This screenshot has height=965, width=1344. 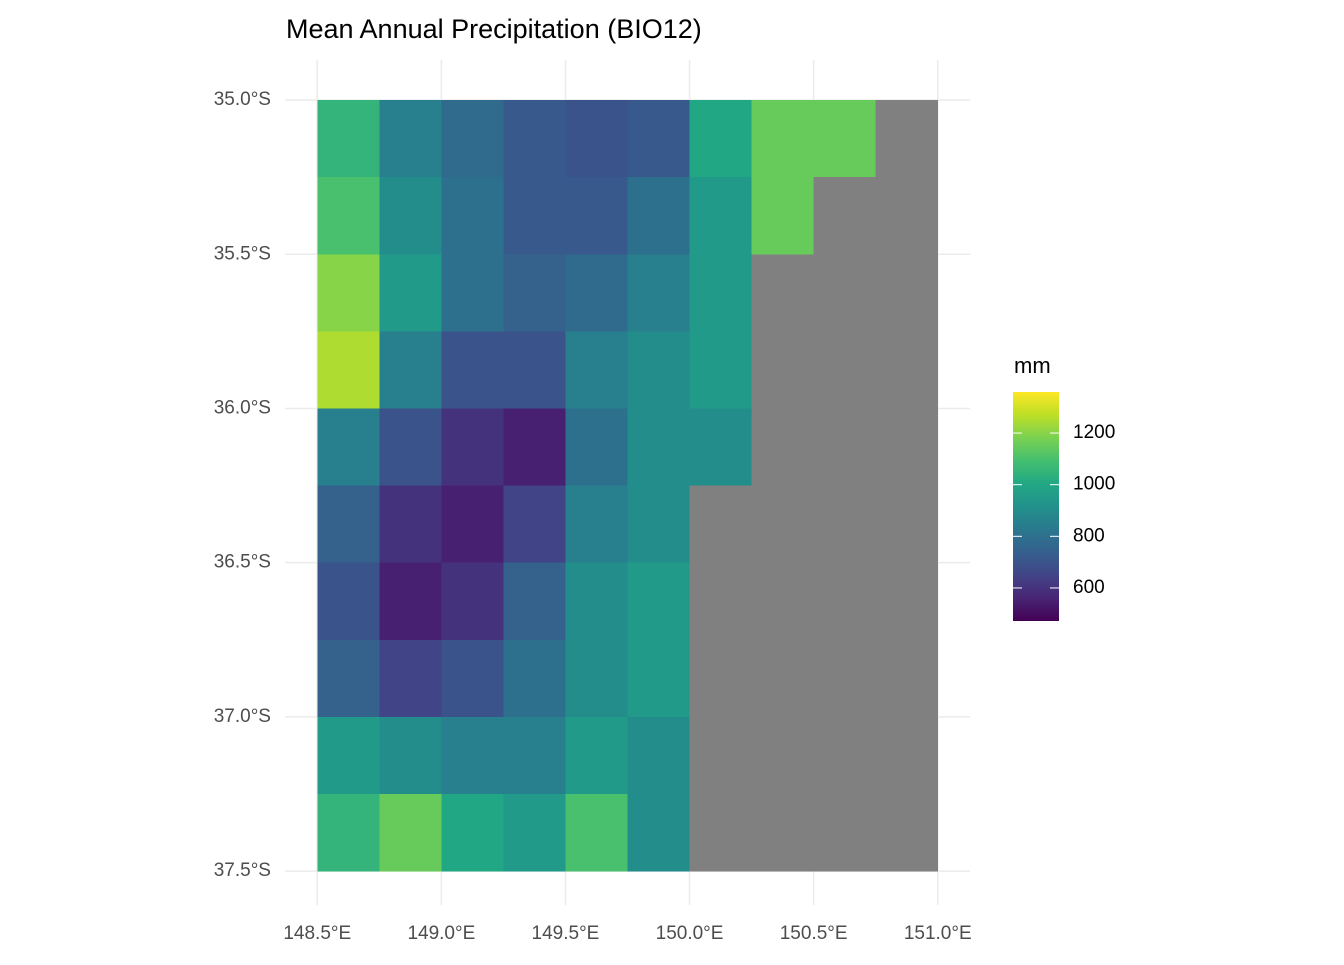 I want to click on x-tick-label: 151.0°E, so click(x=938, y=933).